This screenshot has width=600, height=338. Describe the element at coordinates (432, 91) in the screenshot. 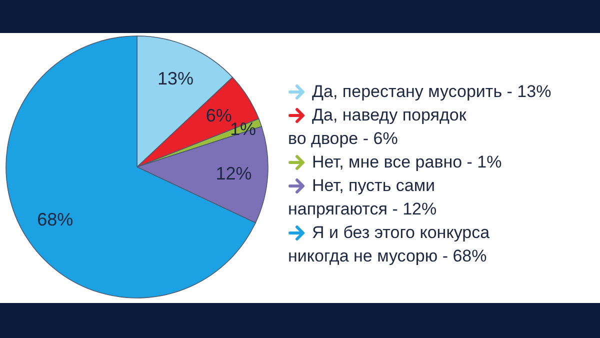

I see `legend-label: Да, перестану мусорить - 13%` at that location.